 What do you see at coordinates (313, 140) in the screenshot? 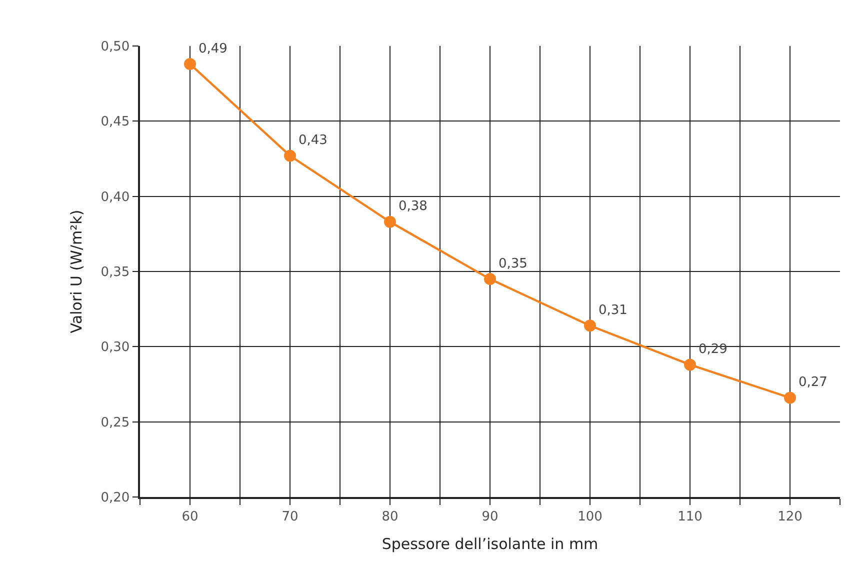
I see `data-label: 0,43` at bounding box center [313, 140].